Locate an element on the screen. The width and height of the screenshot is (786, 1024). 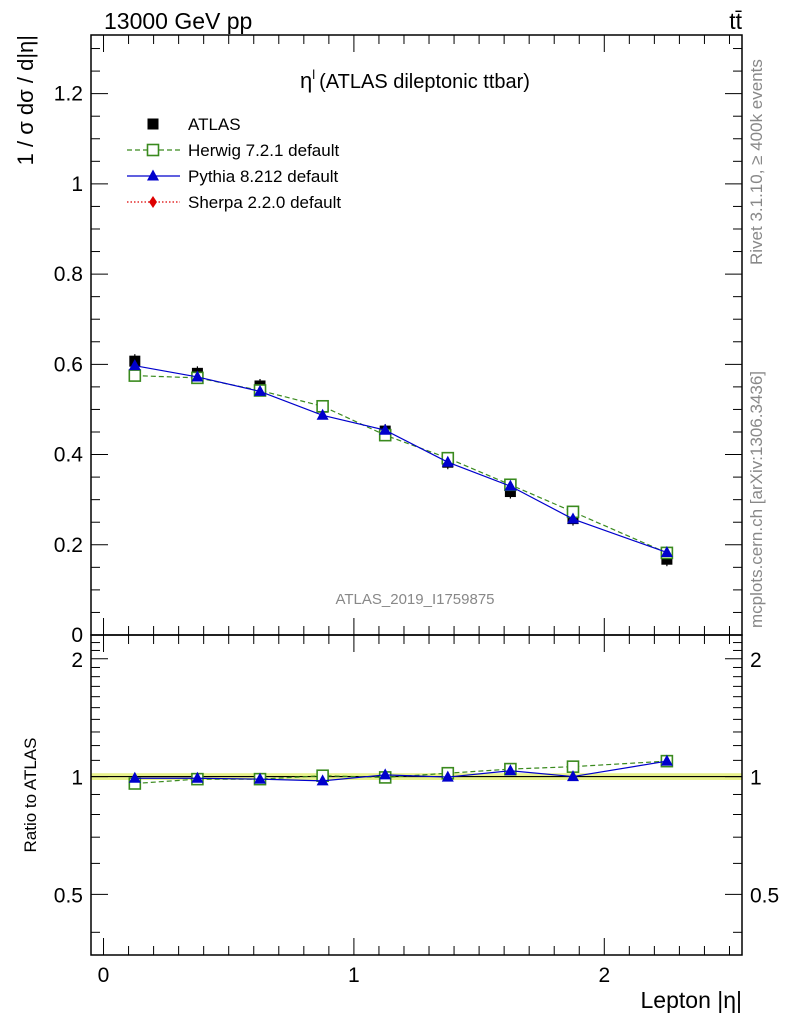
main-y-tick-label: 0 is located at coordinates (77, 635).